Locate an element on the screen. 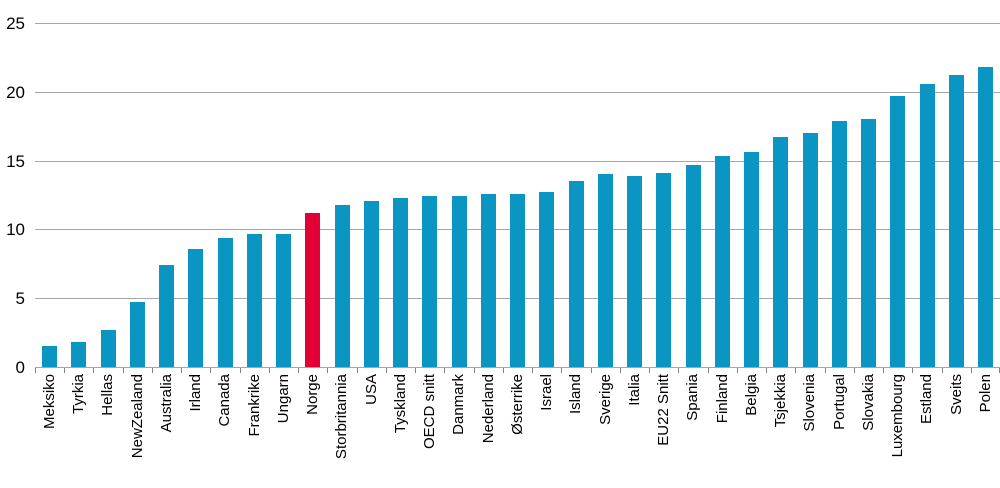 The image size is (1000, 488). x-label-cell: Sveits is located at coordinates (956, 431).